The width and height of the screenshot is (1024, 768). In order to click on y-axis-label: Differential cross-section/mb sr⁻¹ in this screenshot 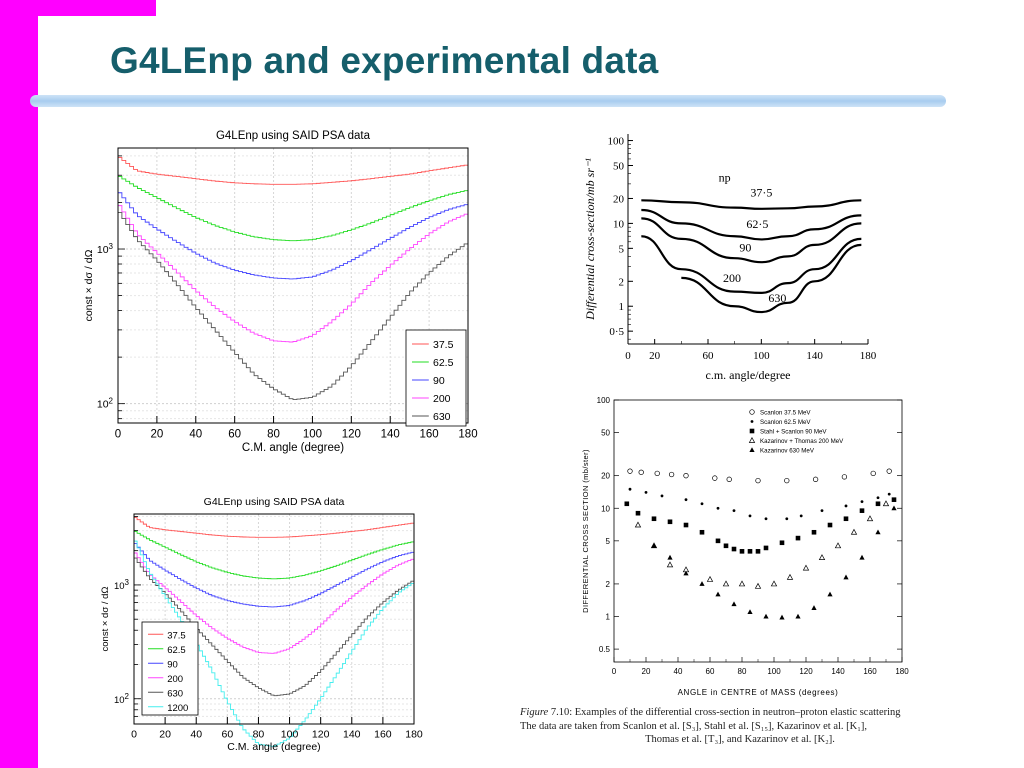, I will do `click(590, 239)`.